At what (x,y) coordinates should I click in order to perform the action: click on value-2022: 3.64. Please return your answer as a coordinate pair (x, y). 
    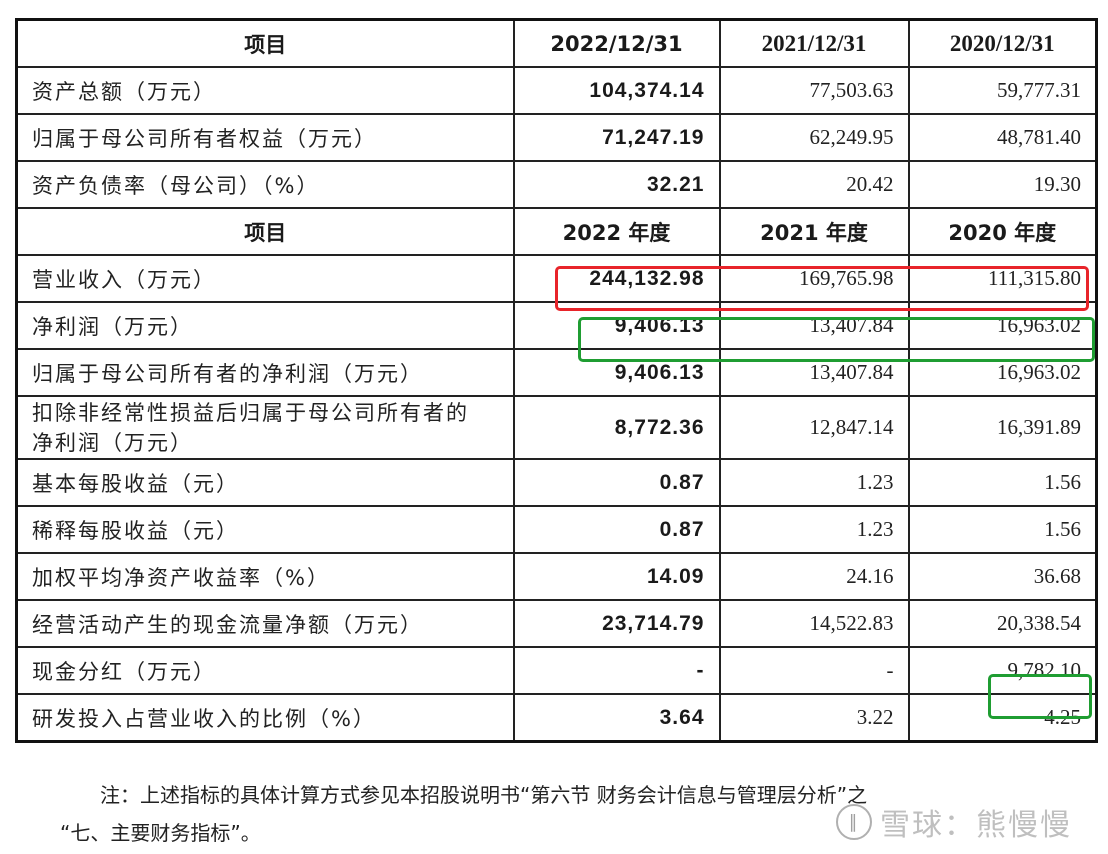
    Looking at the image, I should click on (616, 718).